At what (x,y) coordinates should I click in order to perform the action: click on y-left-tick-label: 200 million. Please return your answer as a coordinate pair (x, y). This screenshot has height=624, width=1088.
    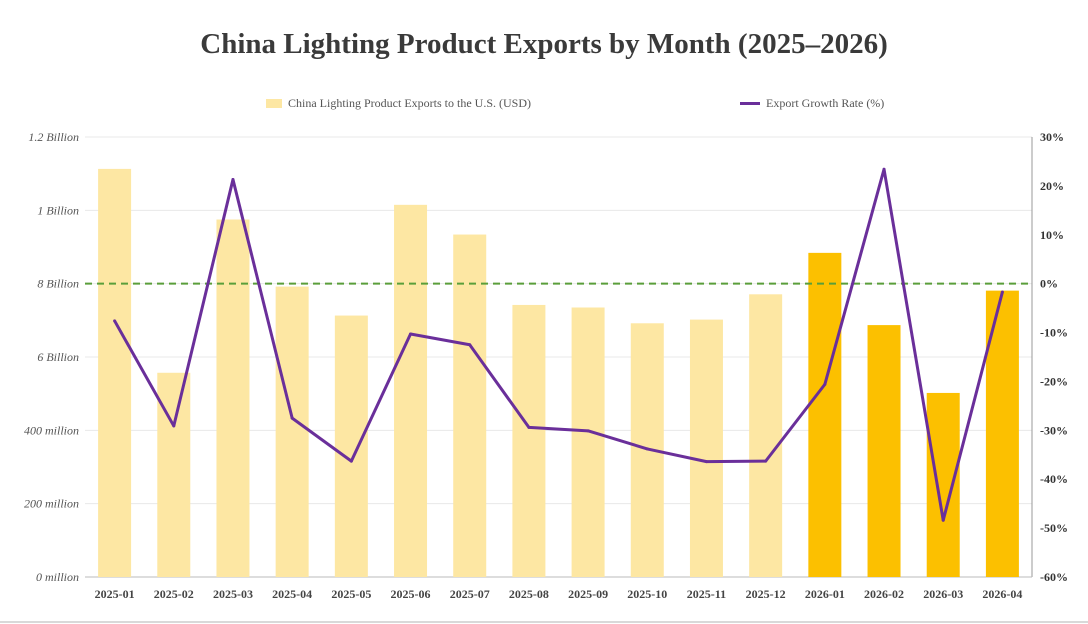
    Looking at the image, I should click on (51, 504).